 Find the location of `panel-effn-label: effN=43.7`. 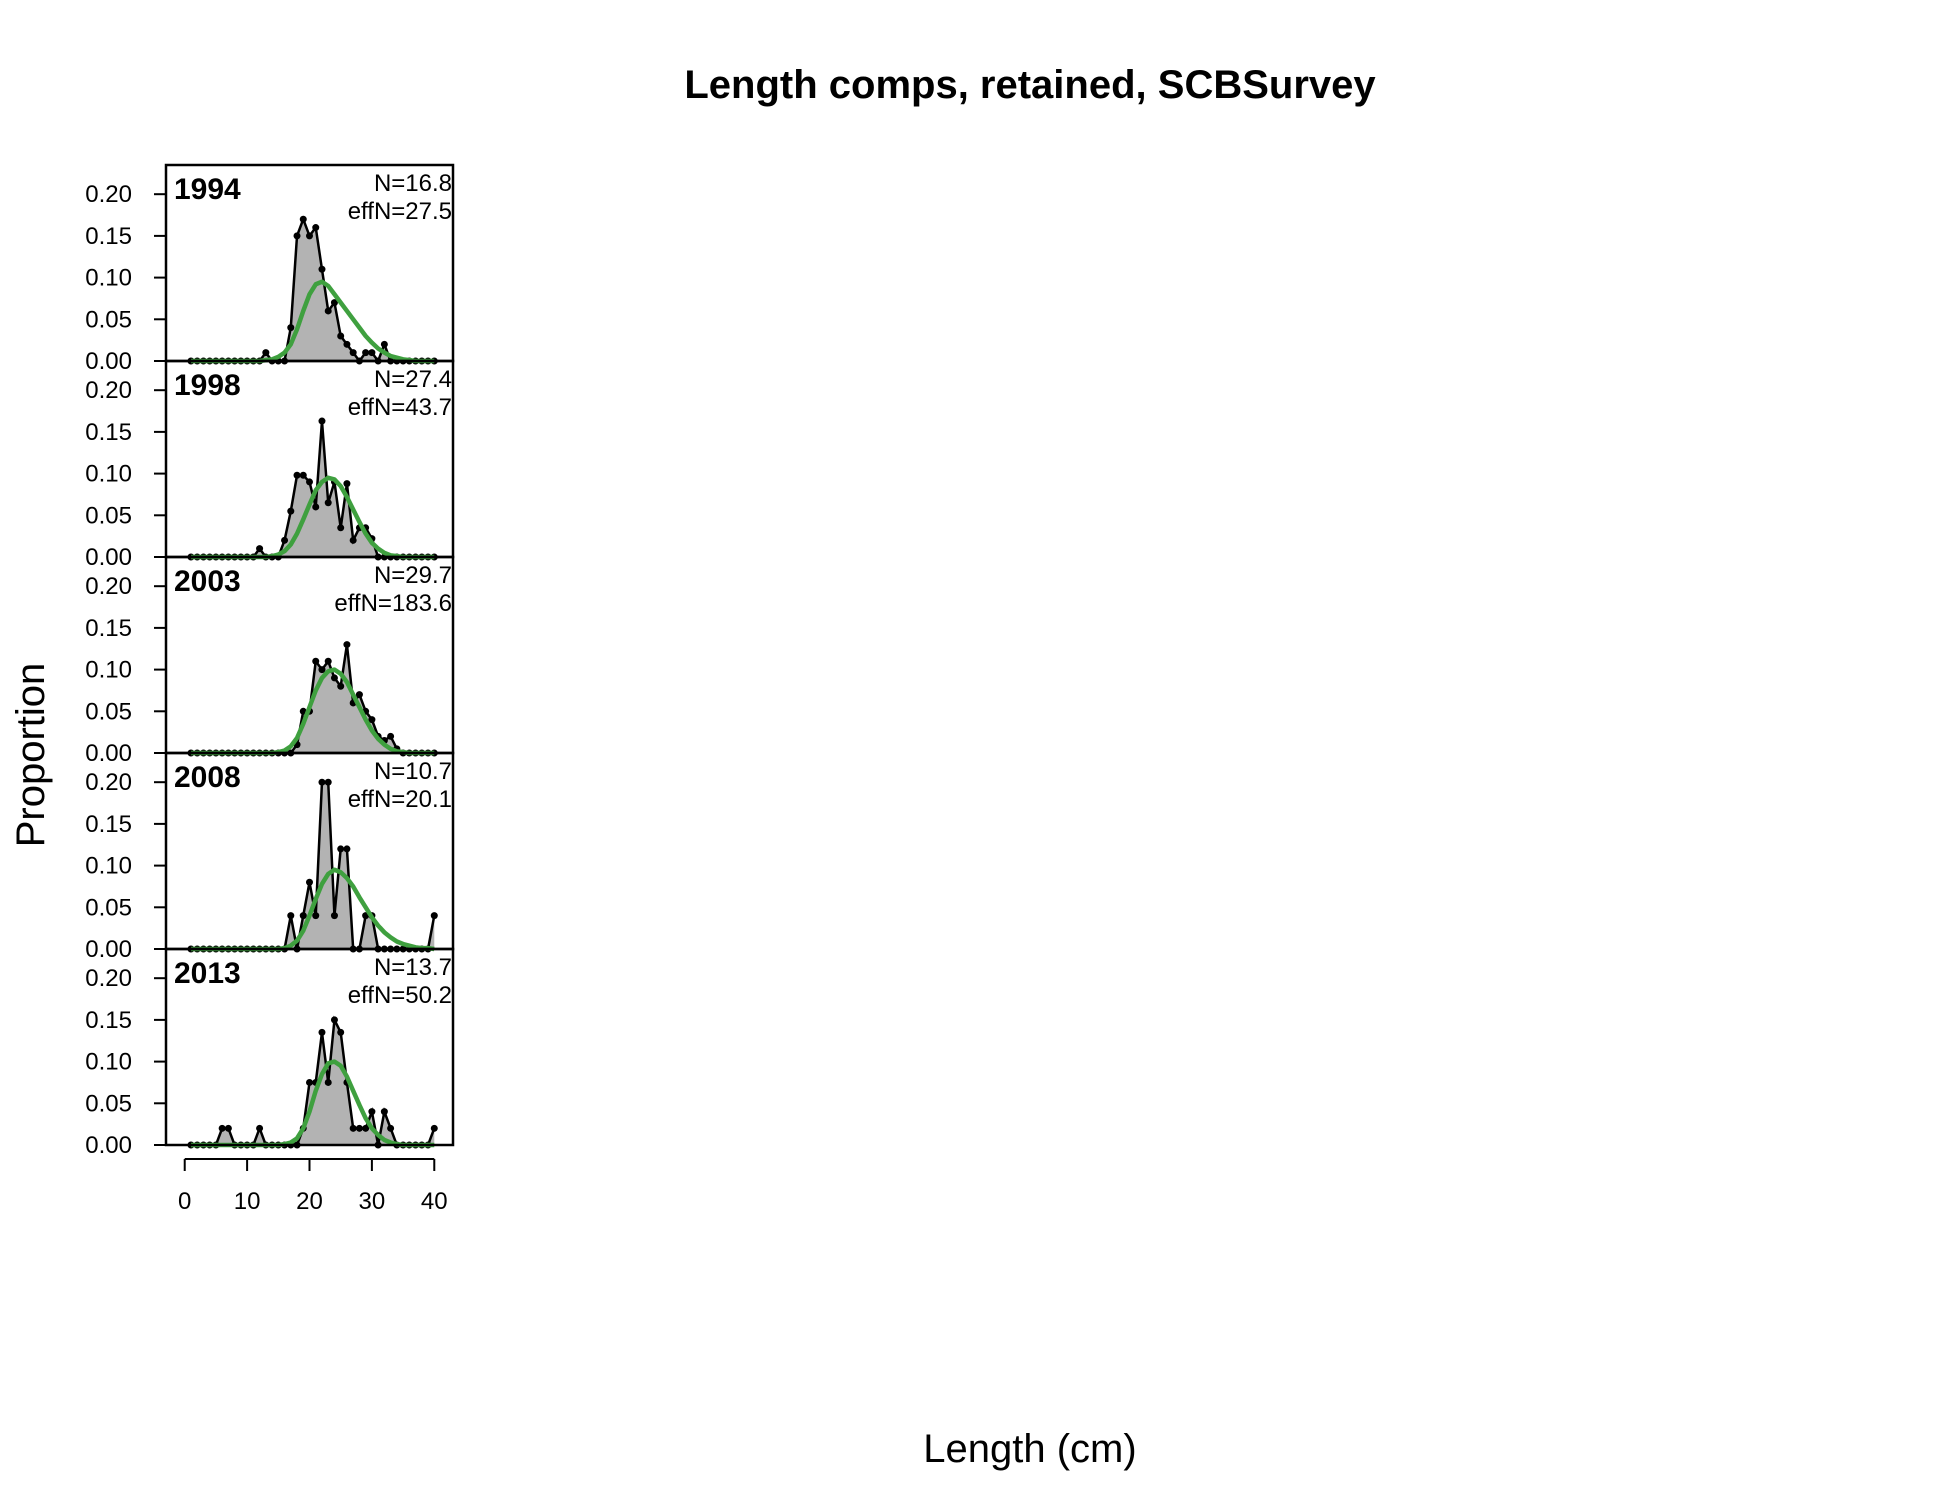

panel-effn-label: effN=43.7 is located at coordinates (400, 407).